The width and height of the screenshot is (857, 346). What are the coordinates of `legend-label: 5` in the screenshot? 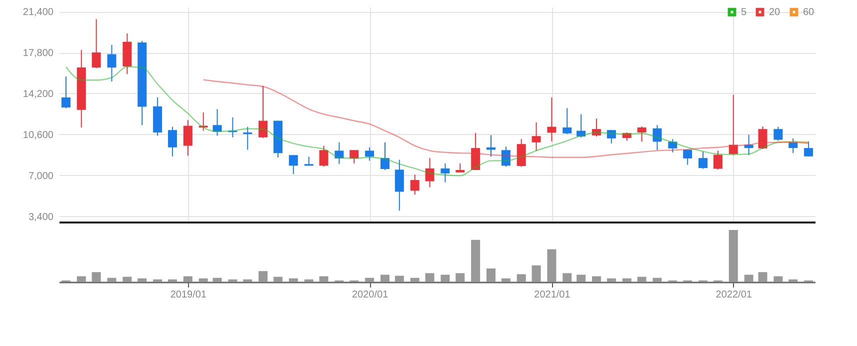 It's located at (744, 12).